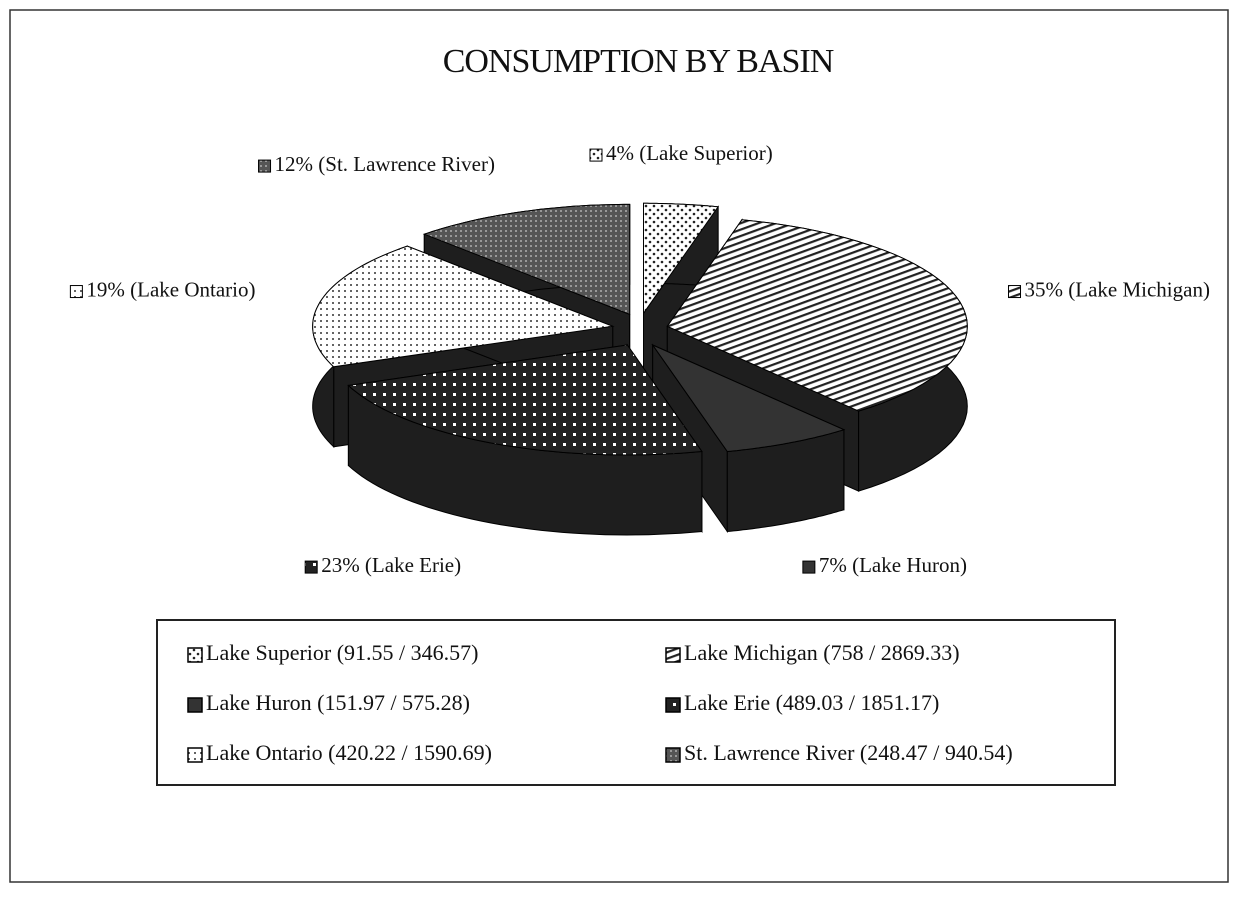 This screenshot has width=1238, height=897. I want to click on legend-label: Lake Michigan (758 / 2869.33), so click(822, 652).